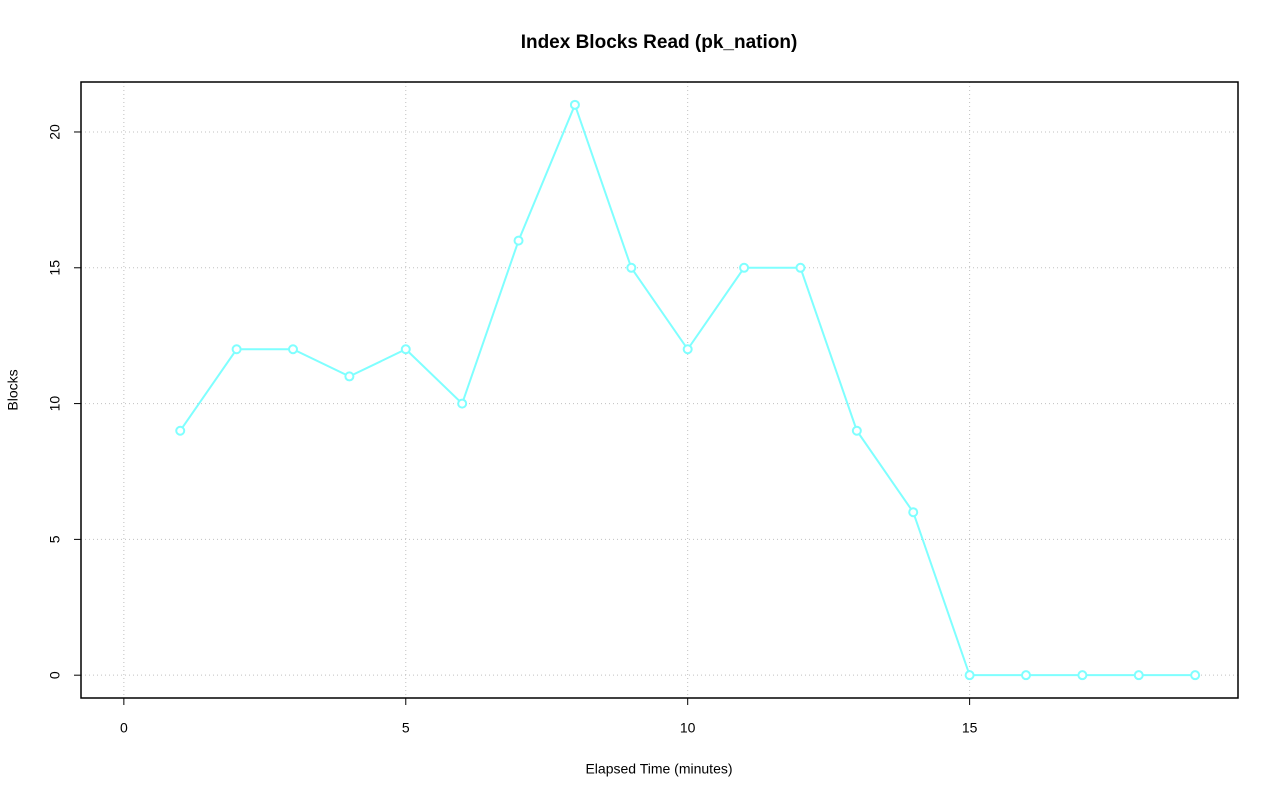 The width and height of the screenshot is (1280, 801). What do you see at coordinates (55, 132) in the screenshot?
I see `y-tick-label: 20` at bounding box center [55, 132].